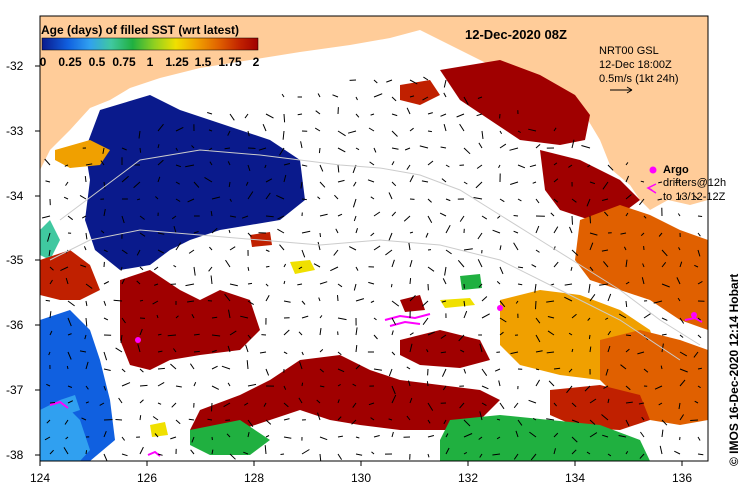 The height and width of the screenshot is (496, 749). What do you see at coordinates (40, 478) in the screenshot?
I see `lon-tick-label: 124` at bounding box center [40, 478].